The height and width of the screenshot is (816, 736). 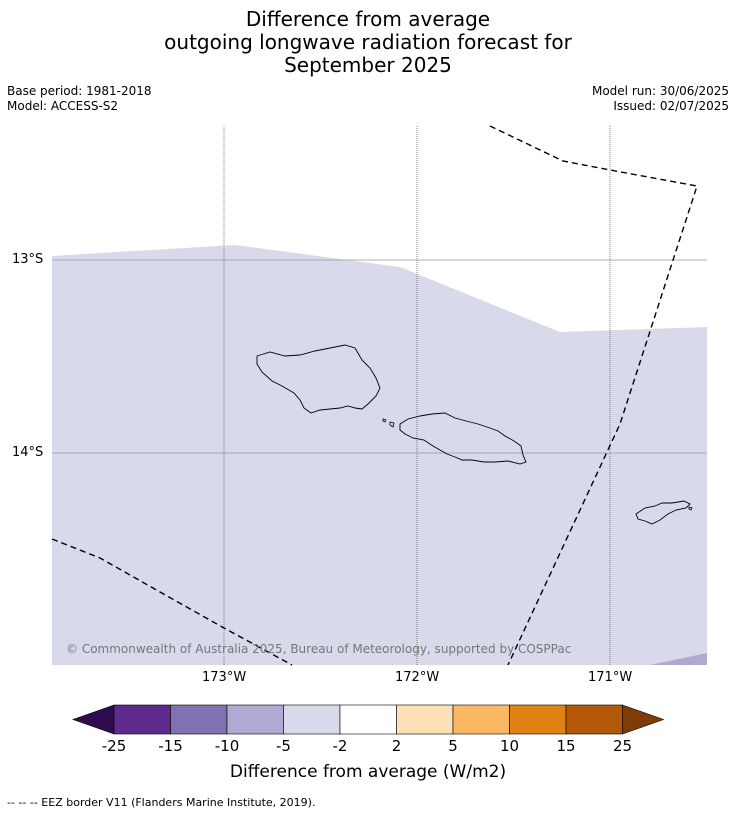 What do you see at coordinates (170, 746) in the screenshot?
I see `colorbar-tick-label: -15` at bounding box center [170, 746].